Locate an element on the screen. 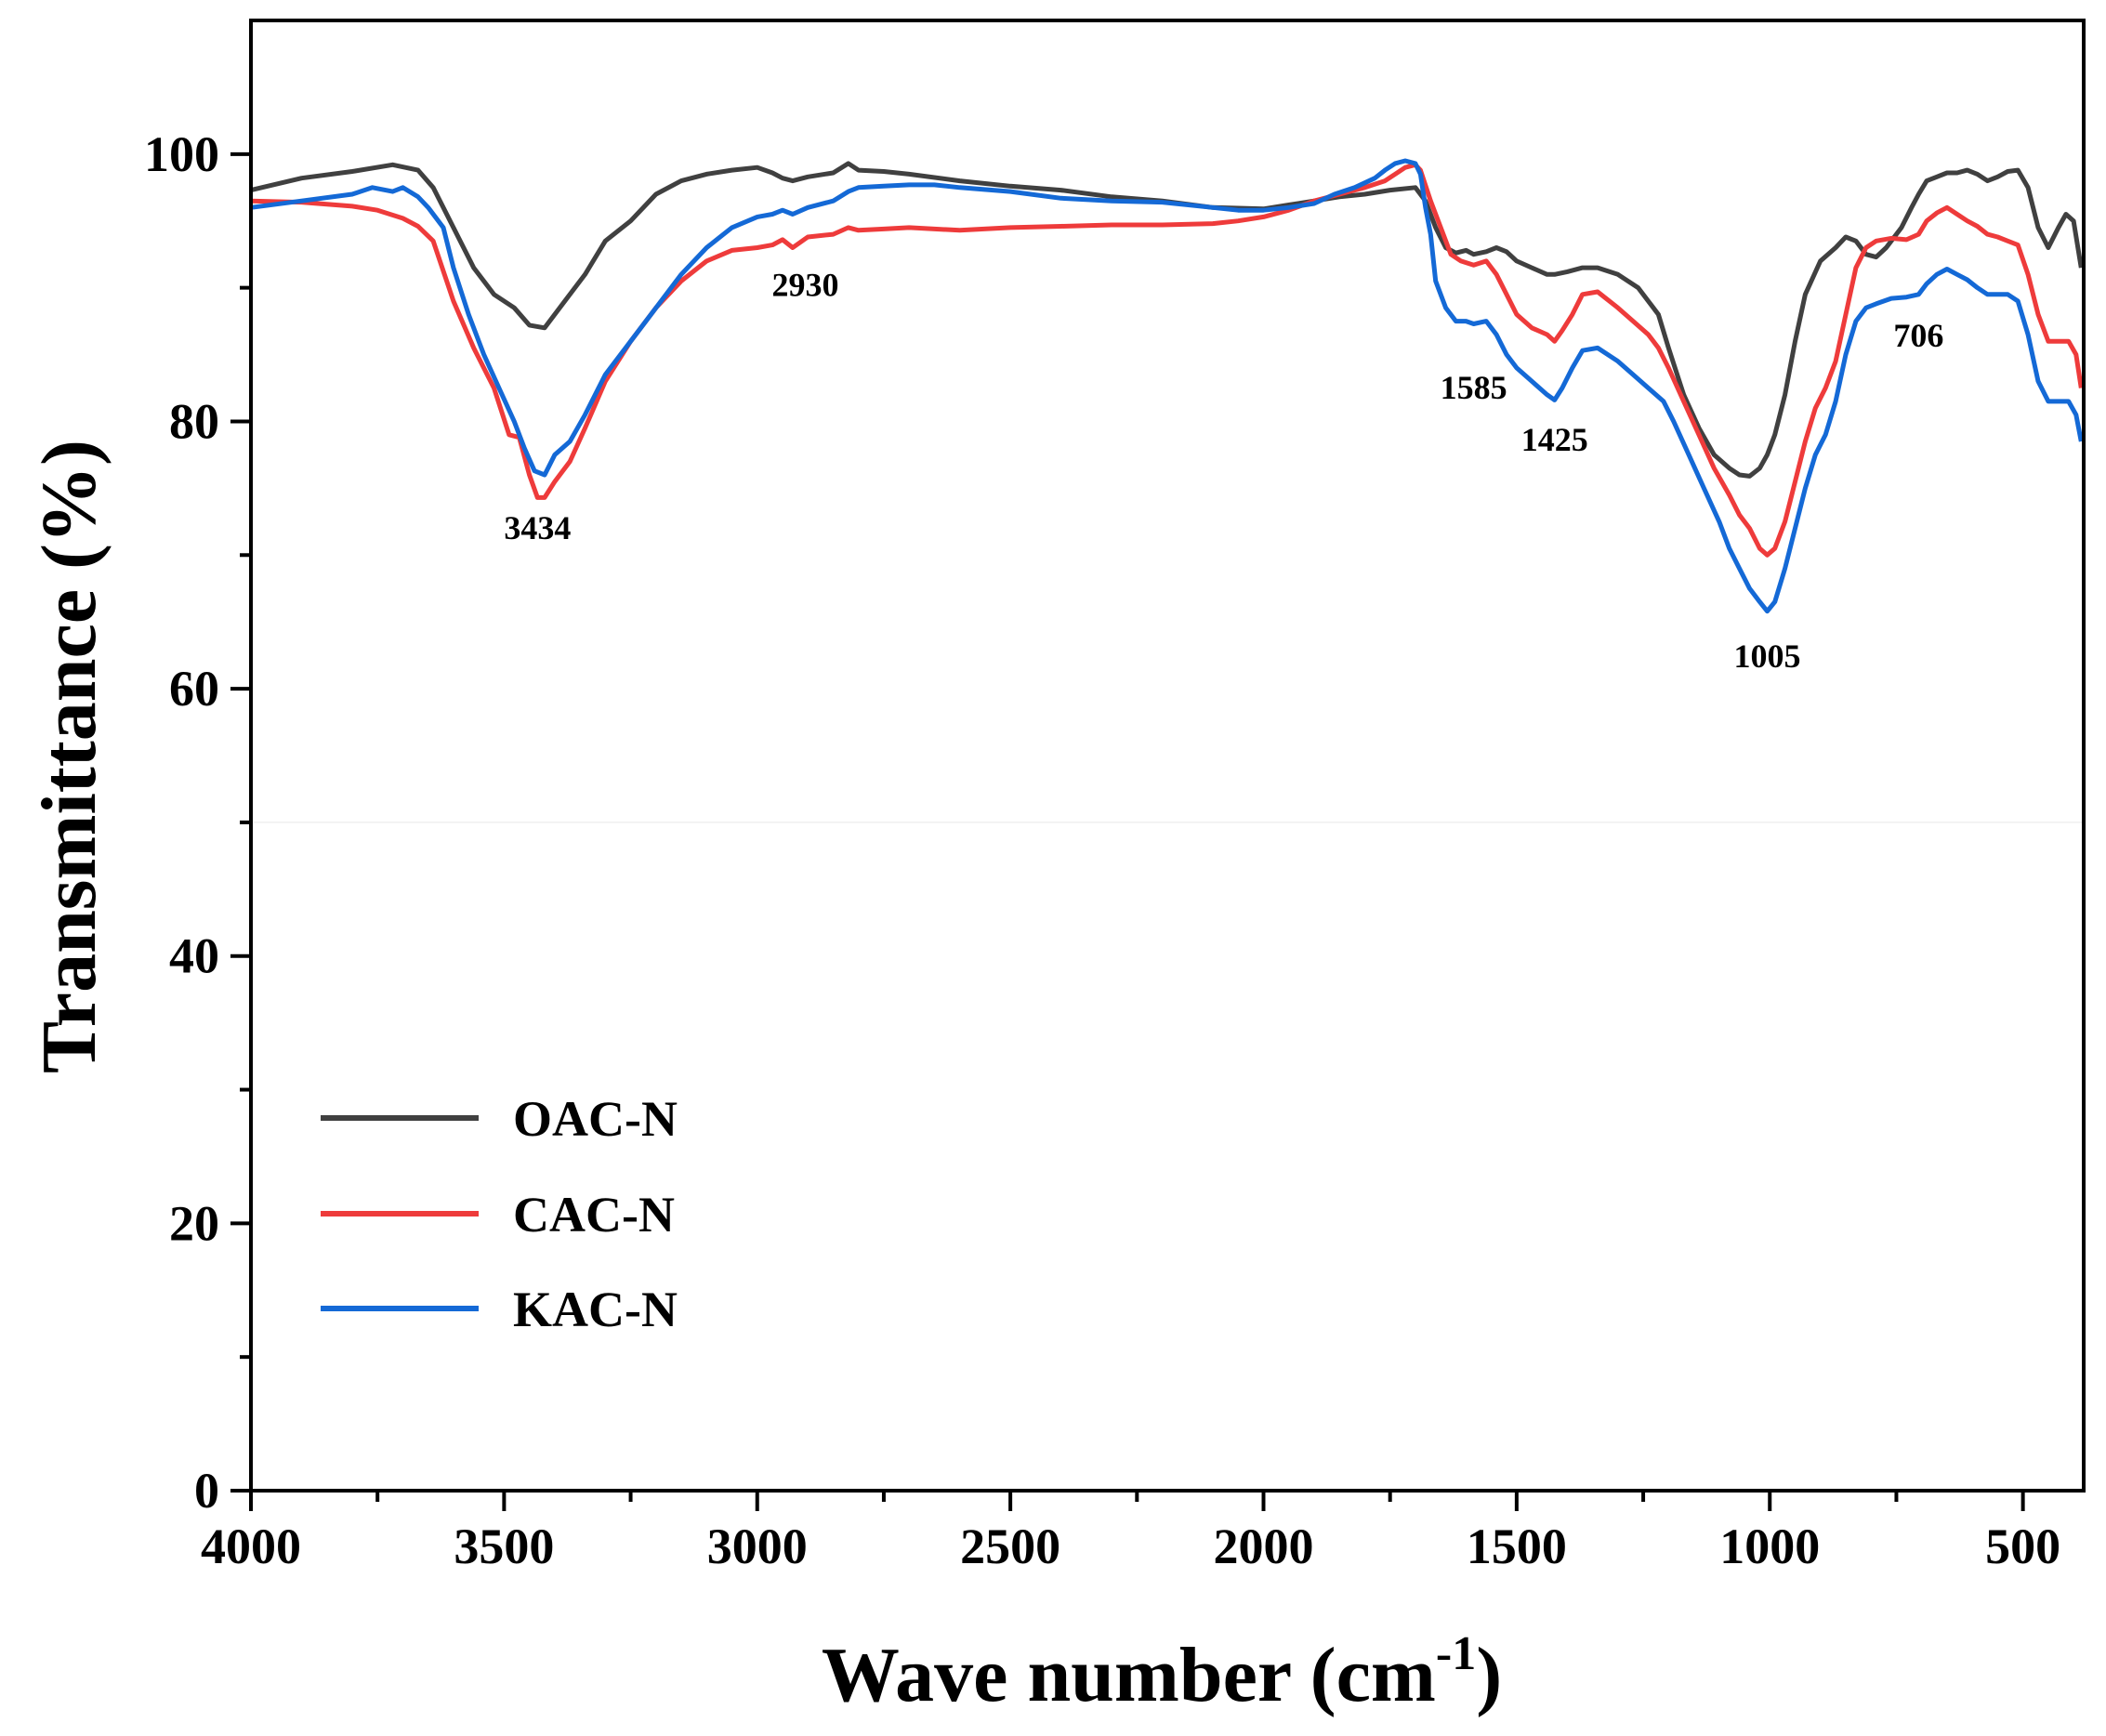  y-tick-label: 60 is located at coordinates (194, 689).